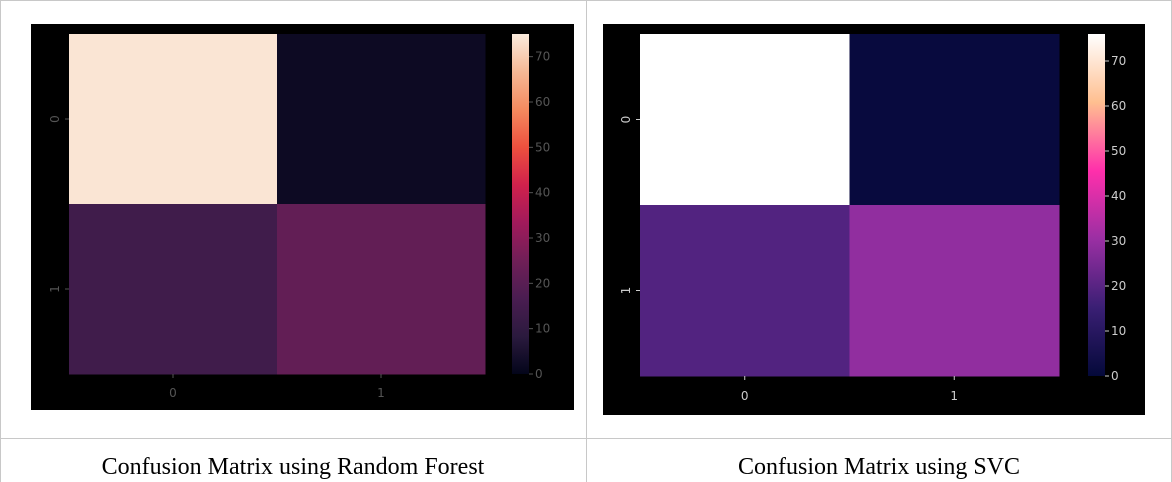 The width and height of the screenshot is (1172, 482). What do you see at coordinates (0, 241) in the screenshot?
I see `table-border-left` at bounding box center [0, 241].